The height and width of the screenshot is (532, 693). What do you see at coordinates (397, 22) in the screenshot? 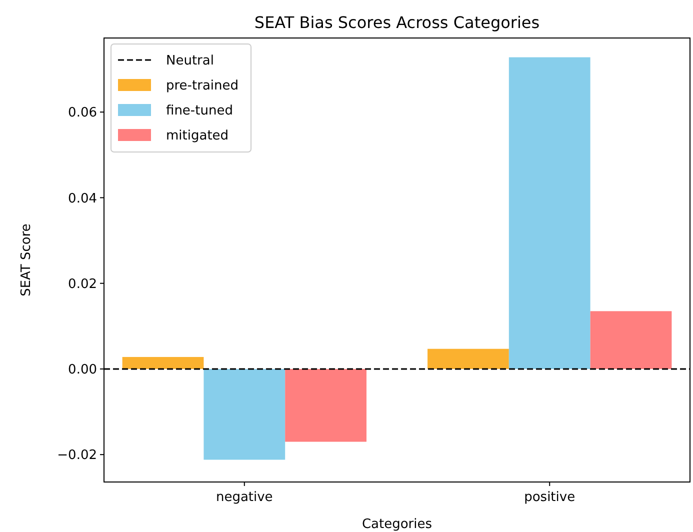
I see `chart-title: SEAT Bias Scores Across Categories` at bounding box center [397, 22].